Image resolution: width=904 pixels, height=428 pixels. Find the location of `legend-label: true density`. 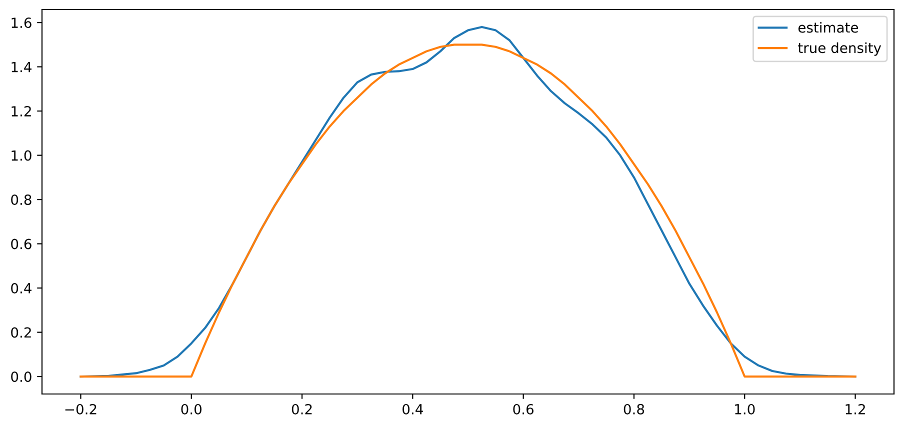

legend-label: true density is located at coordinates (840, 49).